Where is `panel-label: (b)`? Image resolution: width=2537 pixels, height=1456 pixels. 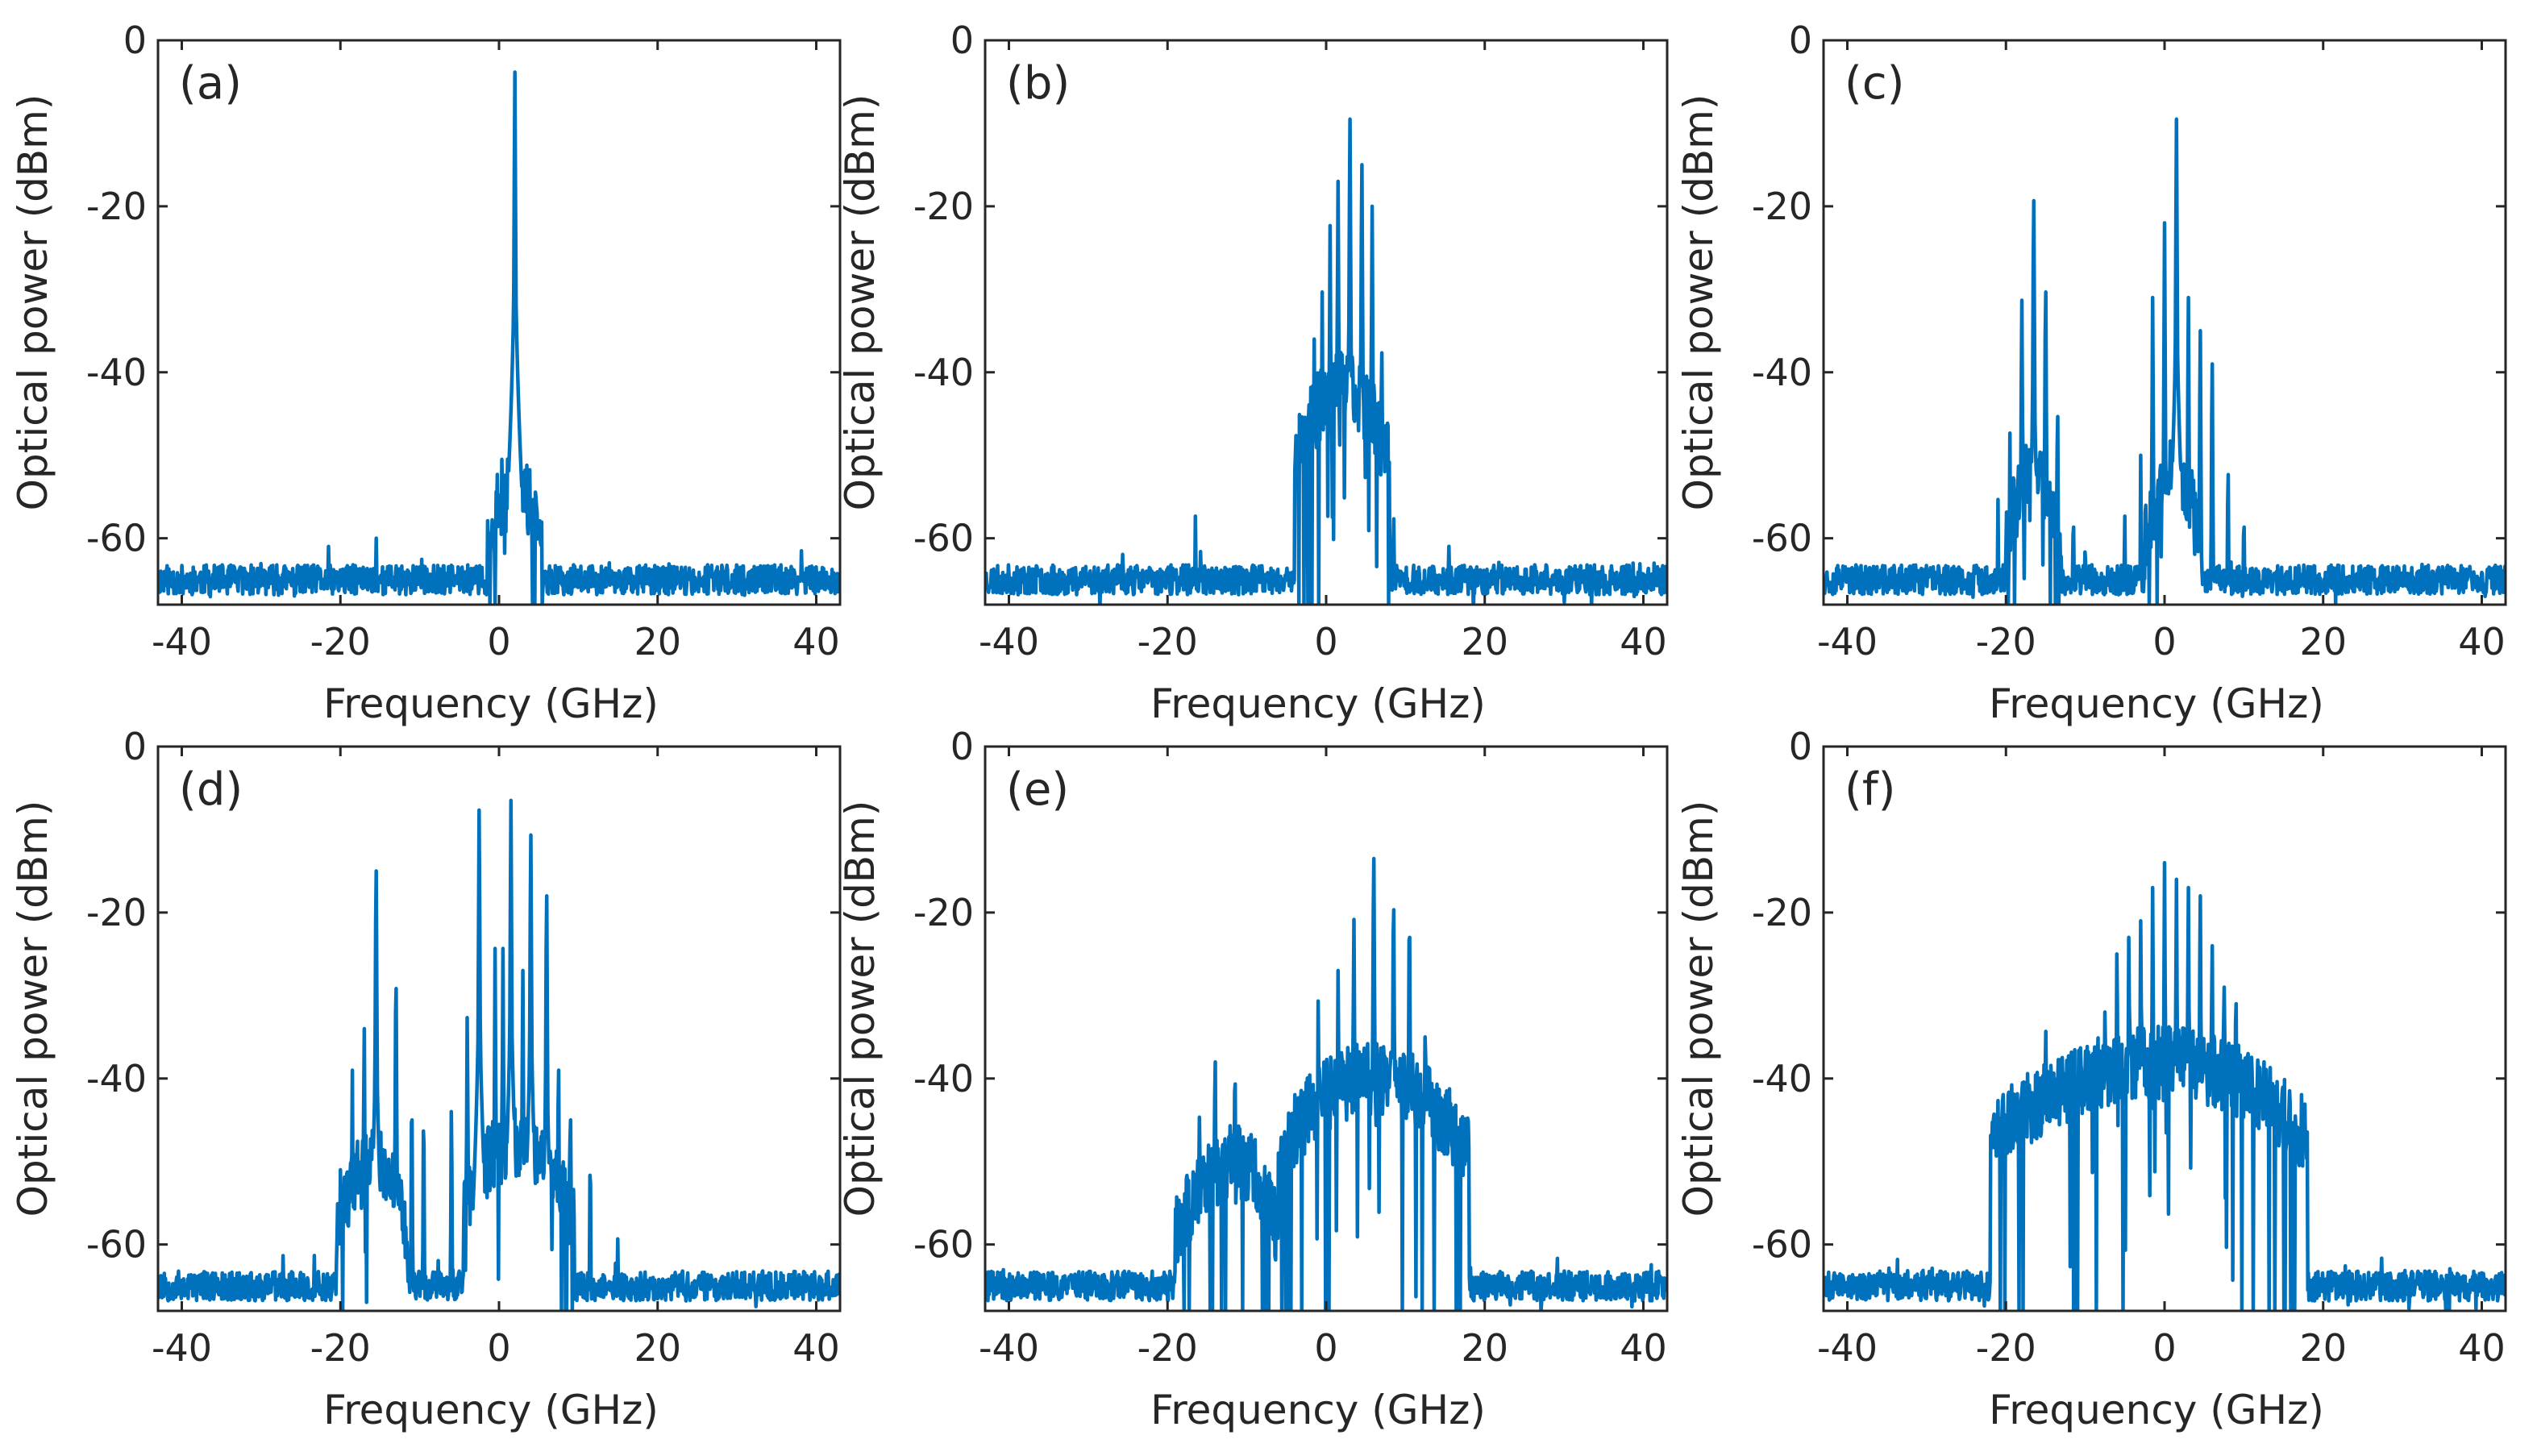 panel-label: (b) is located at coordinates (1038, 83).